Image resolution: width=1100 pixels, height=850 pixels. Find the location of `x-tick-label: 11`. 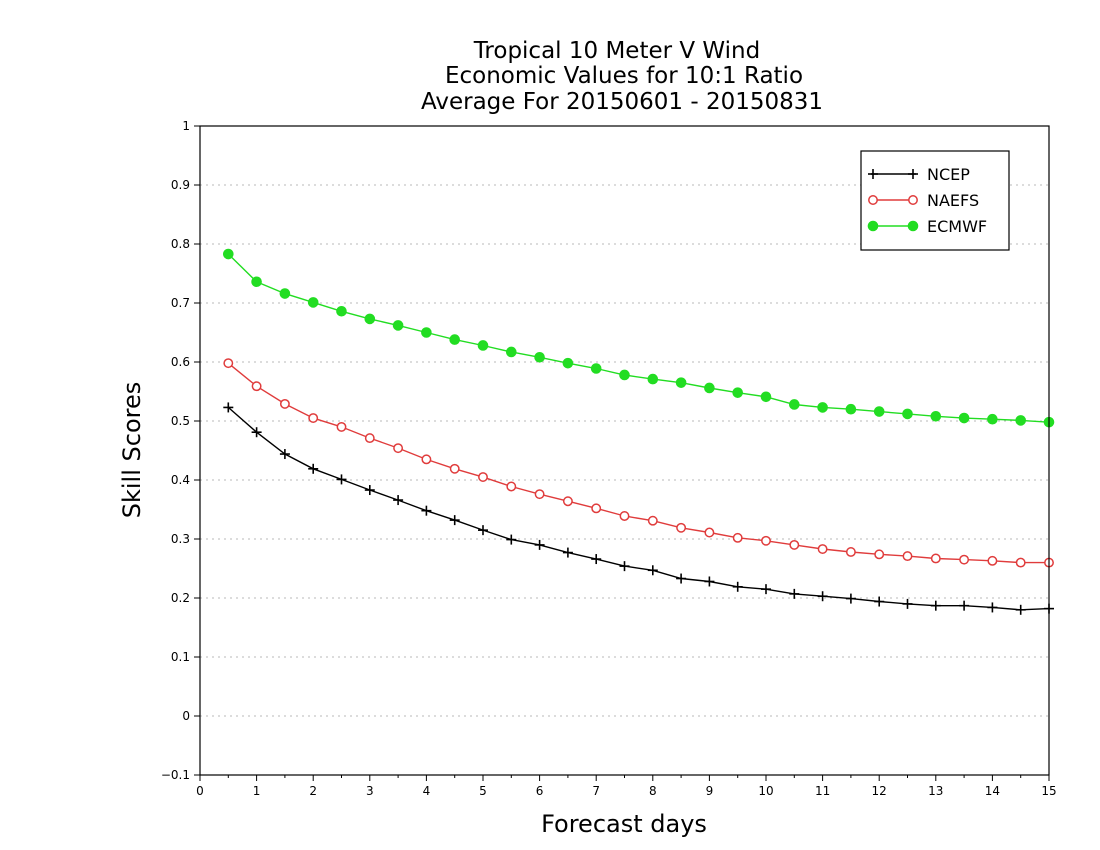

x-tick-label: 11 is located at coordinates (822, 791).